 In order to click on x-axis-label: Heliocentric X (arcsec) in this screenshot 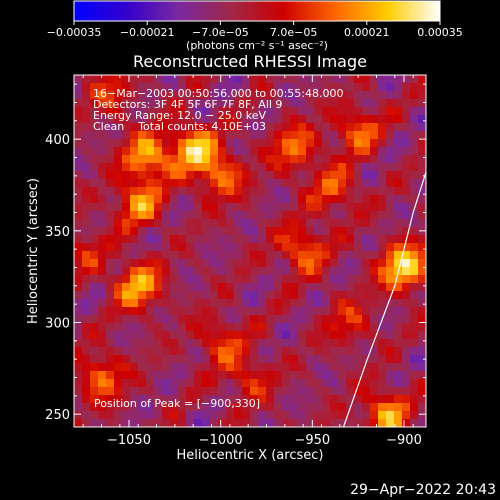, I will do `click(250, 455)`.